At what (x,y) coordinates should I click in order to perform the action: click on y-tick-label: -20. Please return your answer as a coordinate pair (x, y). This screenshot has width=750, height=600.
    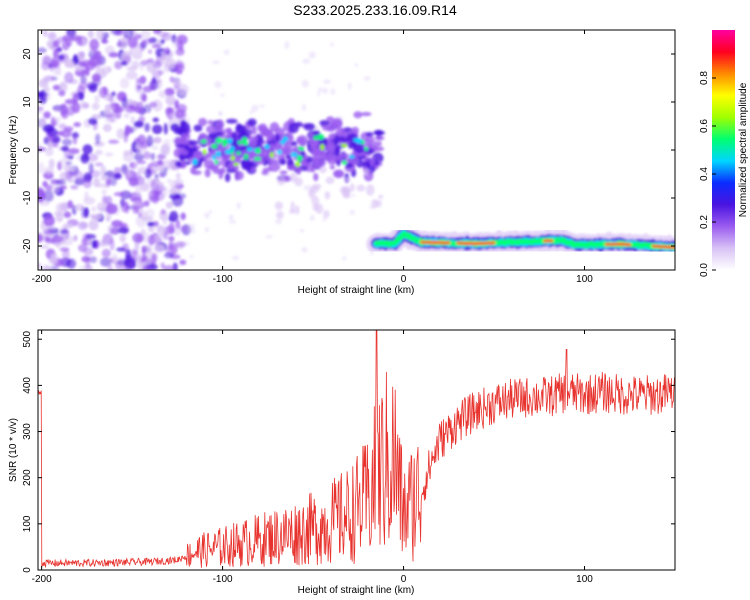
    Looking at the image, I should click on (27, 245).